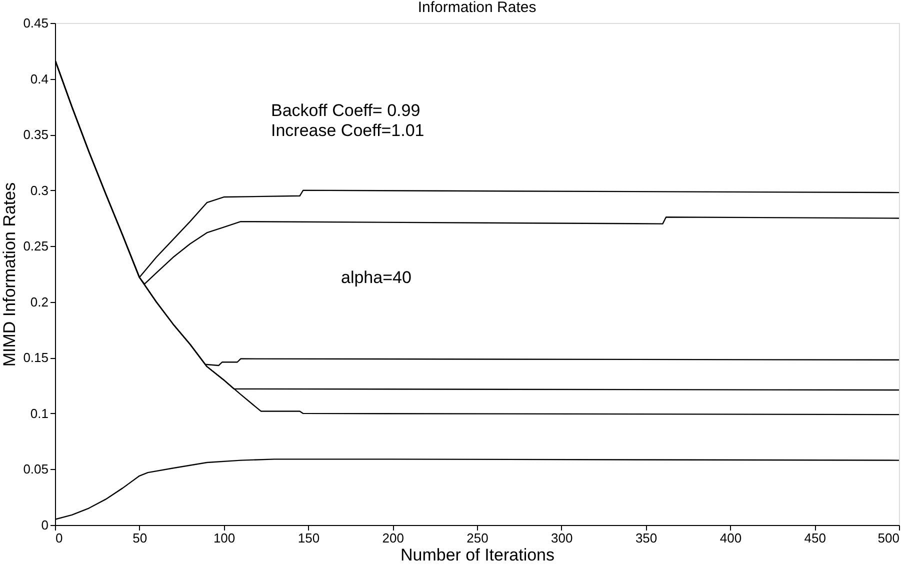  Describe the element at coordinates (646, 538) in the screenshot. I see `x-tick-label: 350` at that location.